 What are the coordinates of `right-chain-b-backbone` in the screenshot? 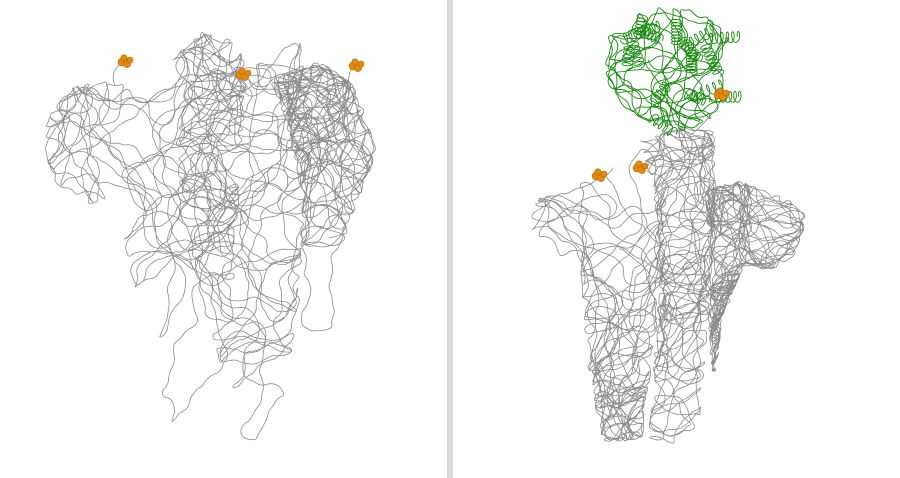 It's located at (678, 285).